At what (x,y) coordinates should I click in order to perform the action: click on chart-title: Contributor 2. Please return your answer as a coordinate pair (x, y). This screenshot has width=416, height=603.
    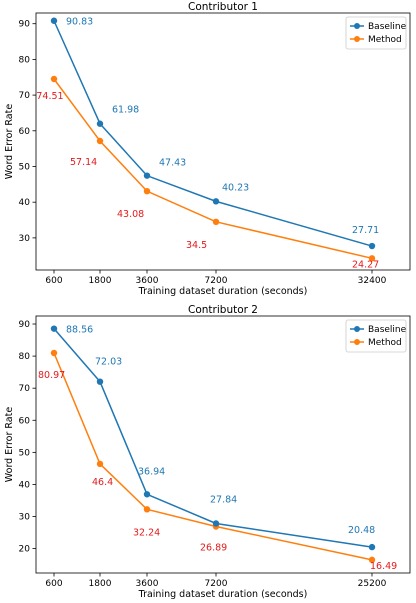
    Looking at the image, I should click on (223, 310).